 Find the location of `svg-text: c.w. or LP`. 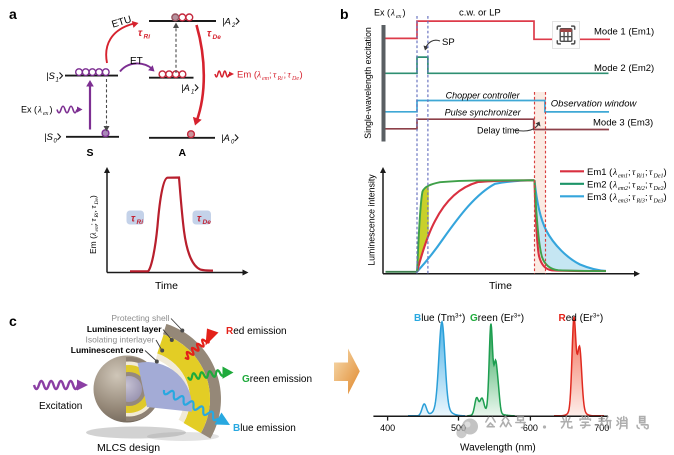

svg-text: c.w. or LP is located at coordinates (480, 13).